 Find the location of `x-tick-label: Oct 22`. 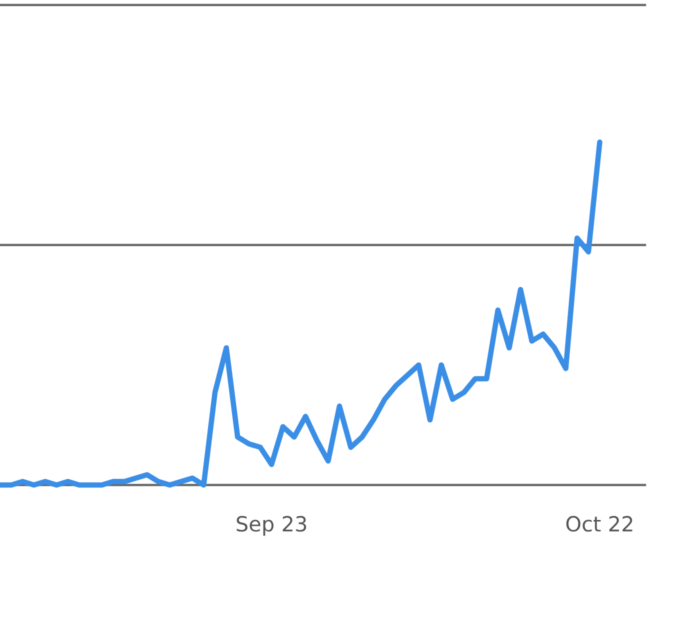

x-tick-label: Oct 22 is located at coordinates (599, 524).